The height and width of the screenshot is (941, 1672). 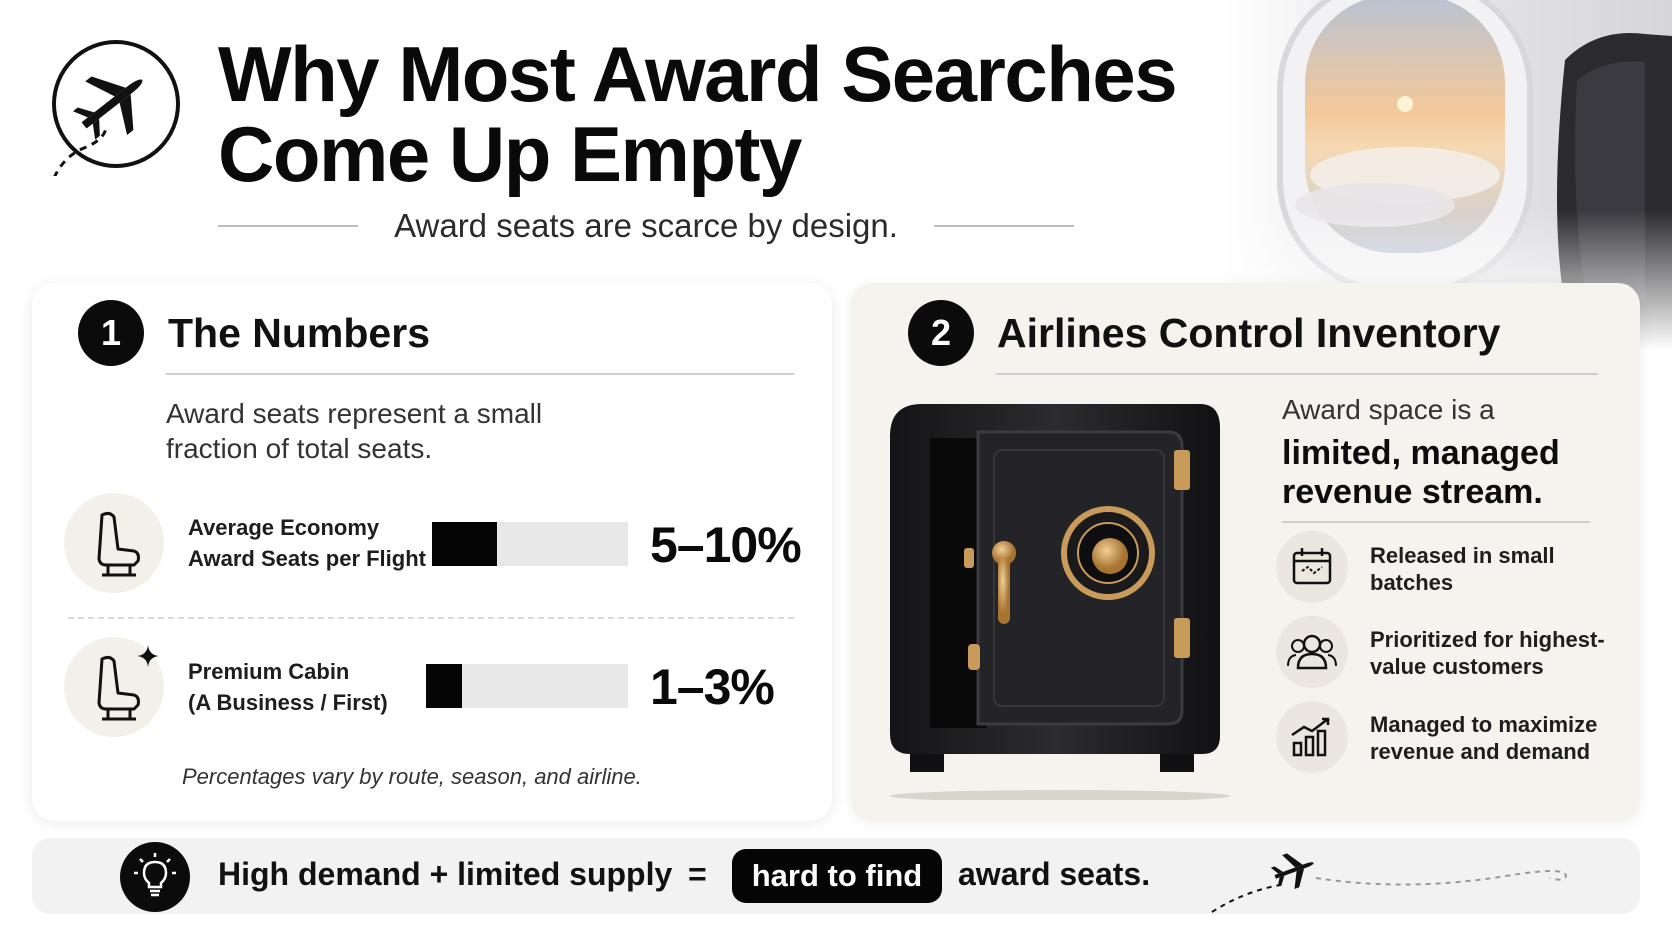 I want to click on customers-icon, so click(x=1312, y=652).